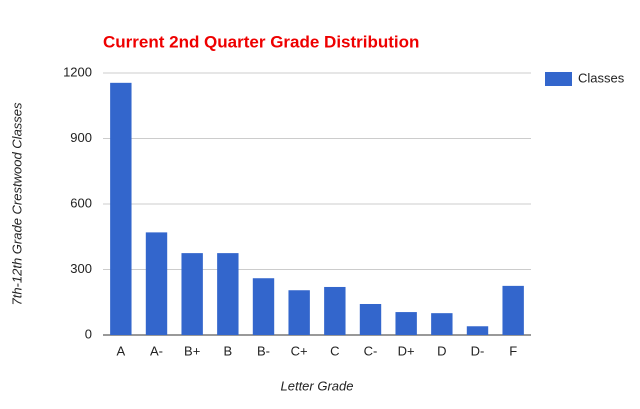  I want to click on chart-title: Current 2nd Quarter Grade Distribution, so click(261, 41).